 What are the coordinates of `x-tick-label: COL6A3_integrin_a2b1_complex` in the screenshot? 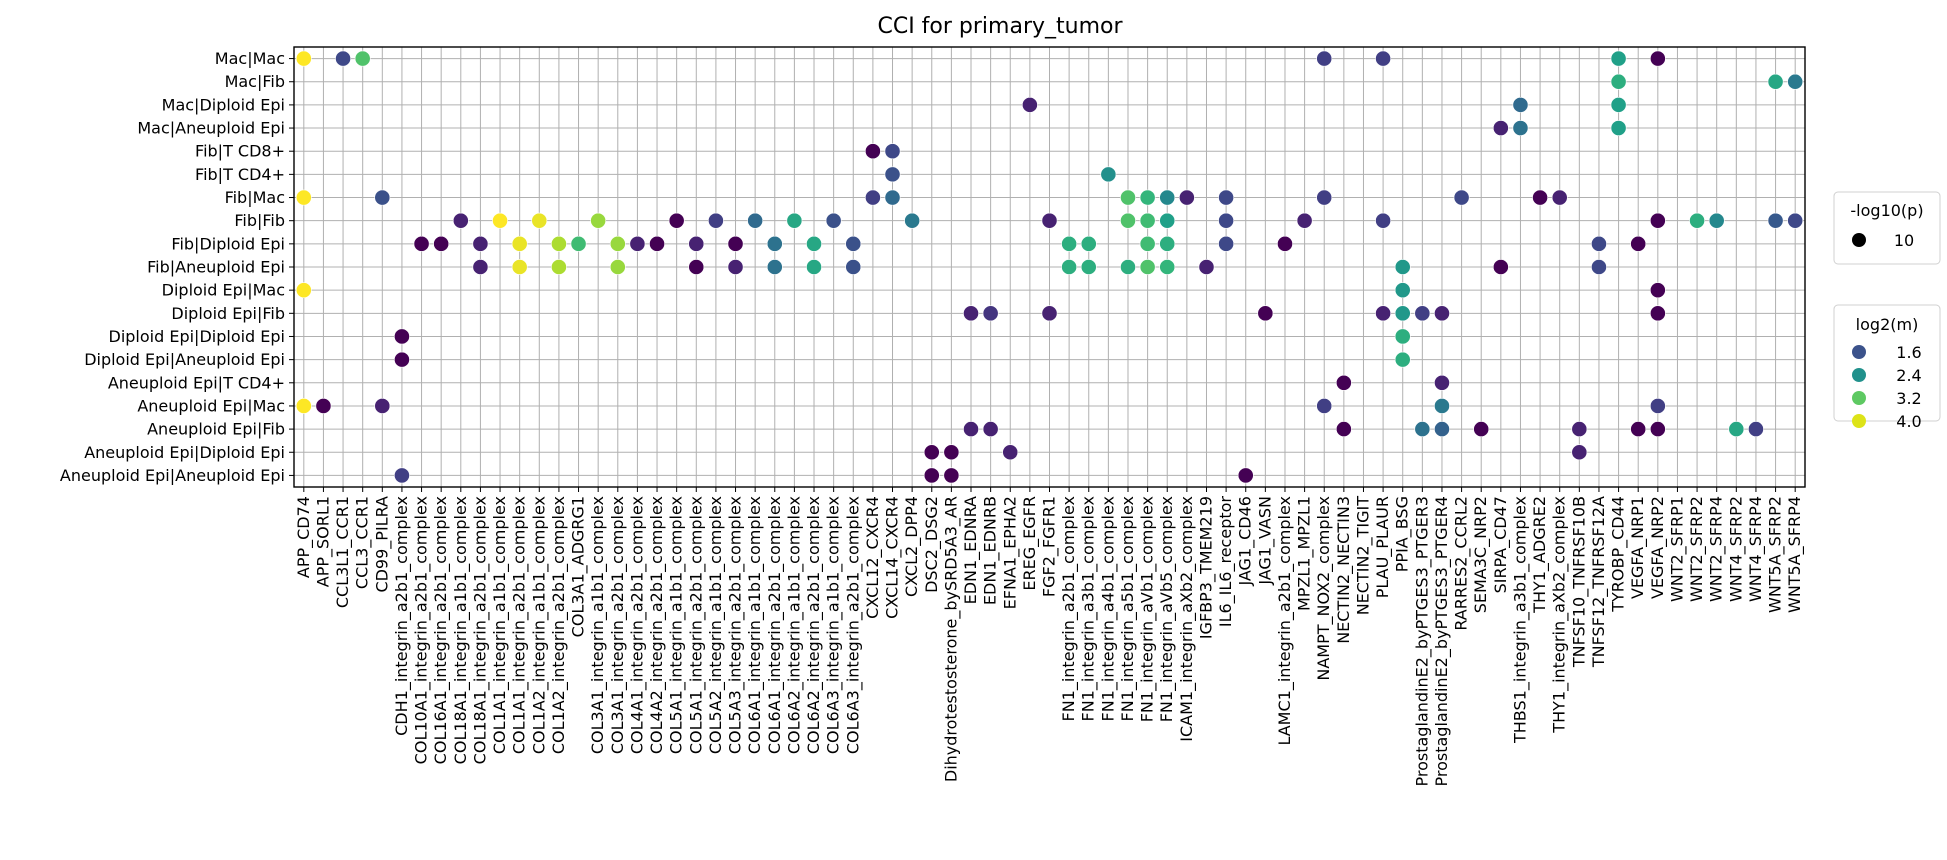 It's located at (853, 625).